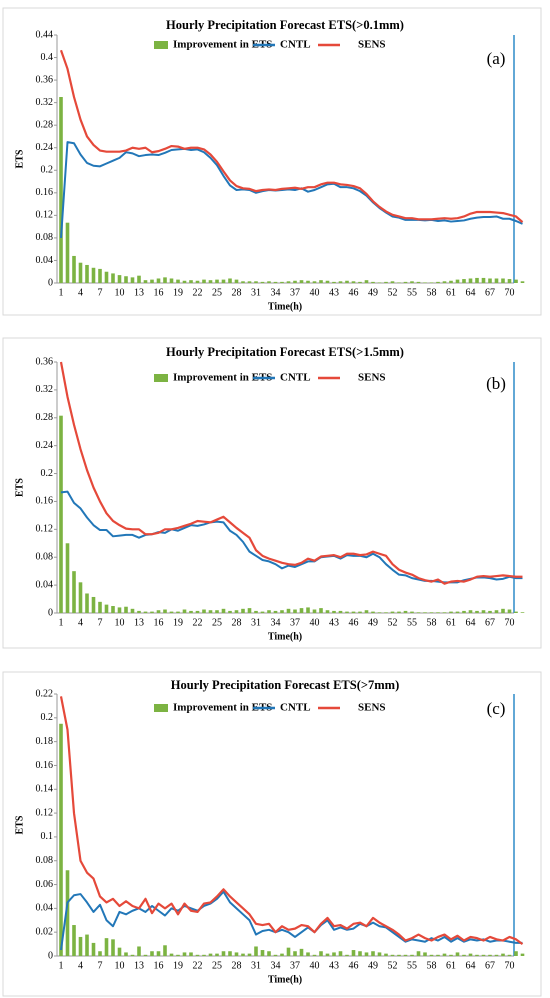 The width and height of the screenshot is (550, 998). I want to click on legend-label: Improvement in ETS, so click(222, 378).